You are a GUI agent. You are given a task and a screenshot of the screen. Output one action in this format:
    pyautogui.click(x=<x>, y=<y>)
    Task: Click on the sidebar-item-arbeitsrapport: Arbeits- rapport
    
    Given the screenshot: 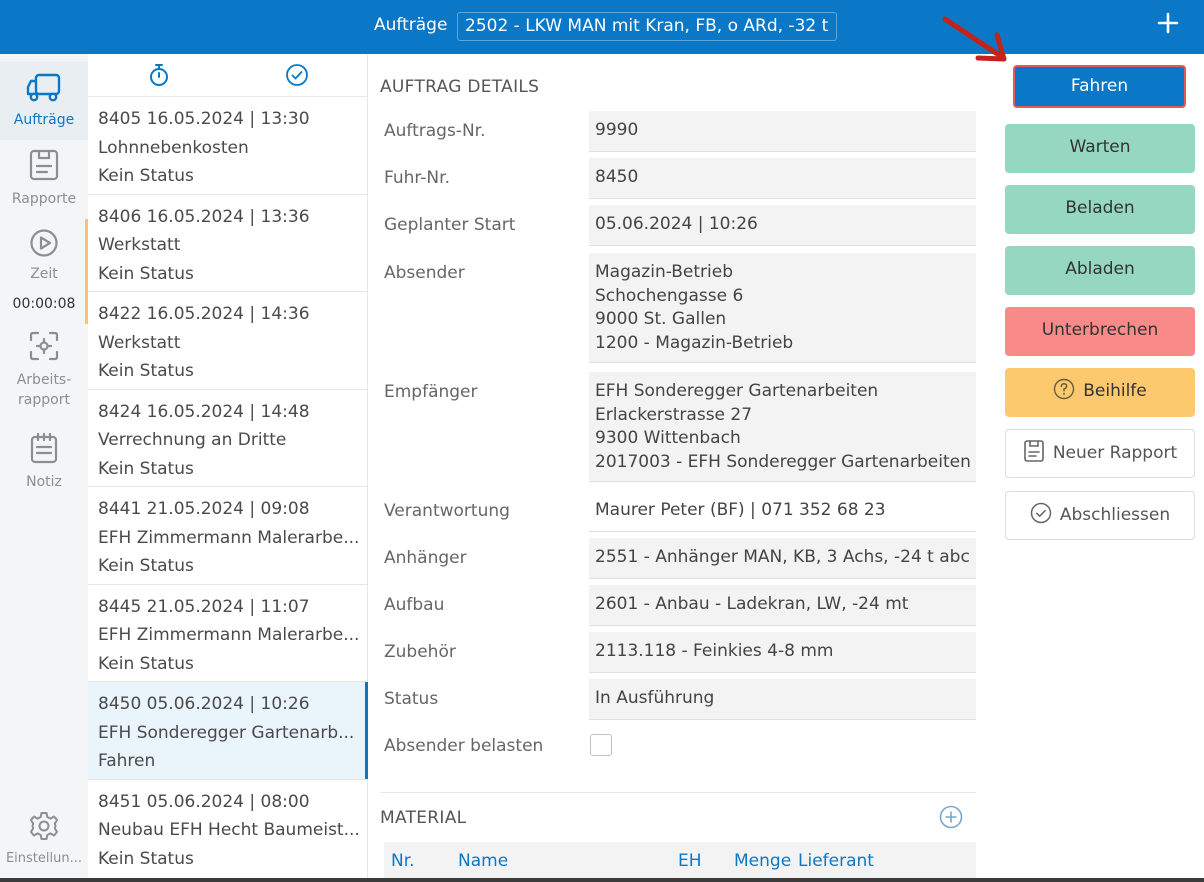 What is the action you would take?
    pyautogui.click(x=44, y=373)
    